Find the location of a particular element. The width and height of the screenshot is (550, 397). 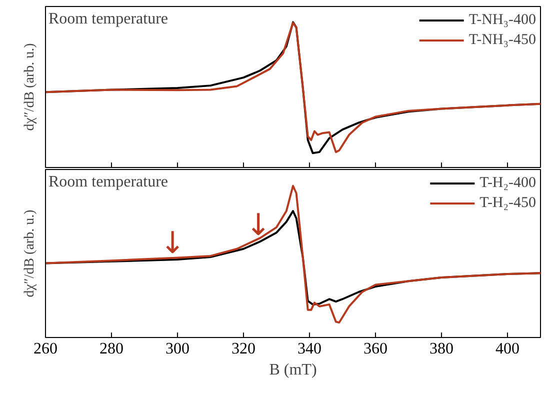

legend-label: T-NH₃-450 is located at coordinates (502, 40).